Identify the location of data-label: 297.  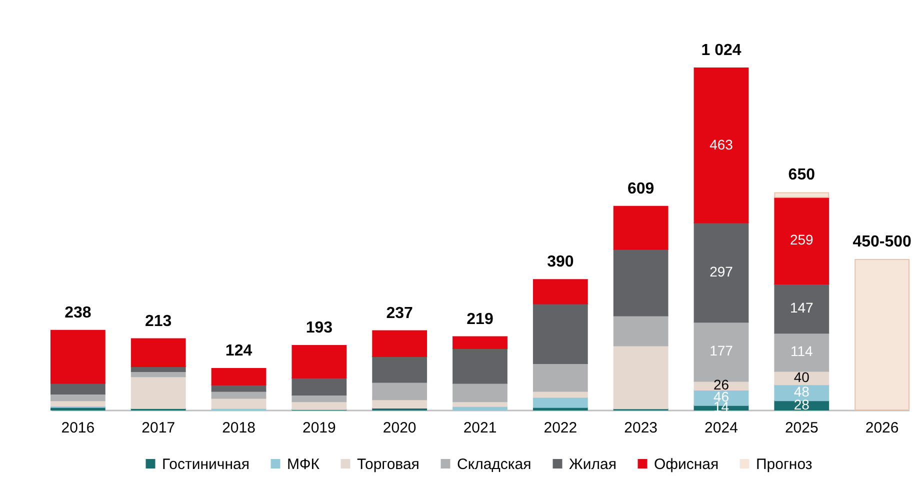
(722, 271).